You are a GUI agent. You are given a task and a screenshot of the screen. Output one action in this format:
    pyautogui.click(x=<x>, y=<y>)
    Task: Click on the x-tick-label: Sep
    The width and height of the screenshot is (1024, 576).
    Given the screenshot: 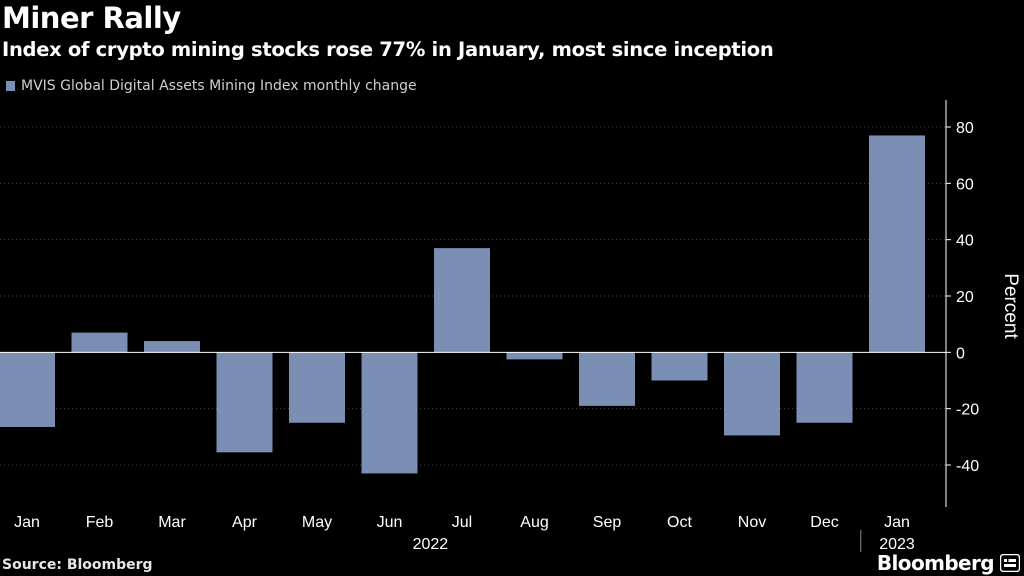 What is the action you would take?
    pyautogui.click(x=607, y=522)
    